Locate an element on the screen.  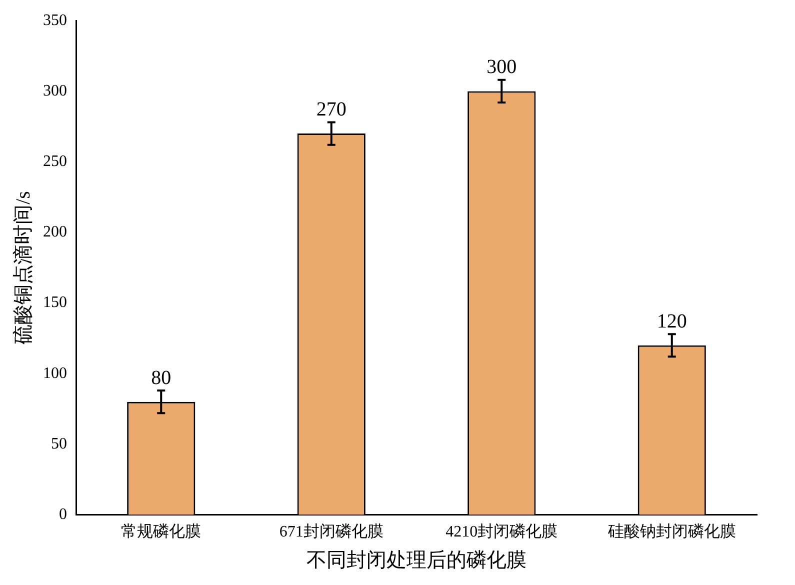
y-tick-label: 200 is located at coordinates (55, 232).